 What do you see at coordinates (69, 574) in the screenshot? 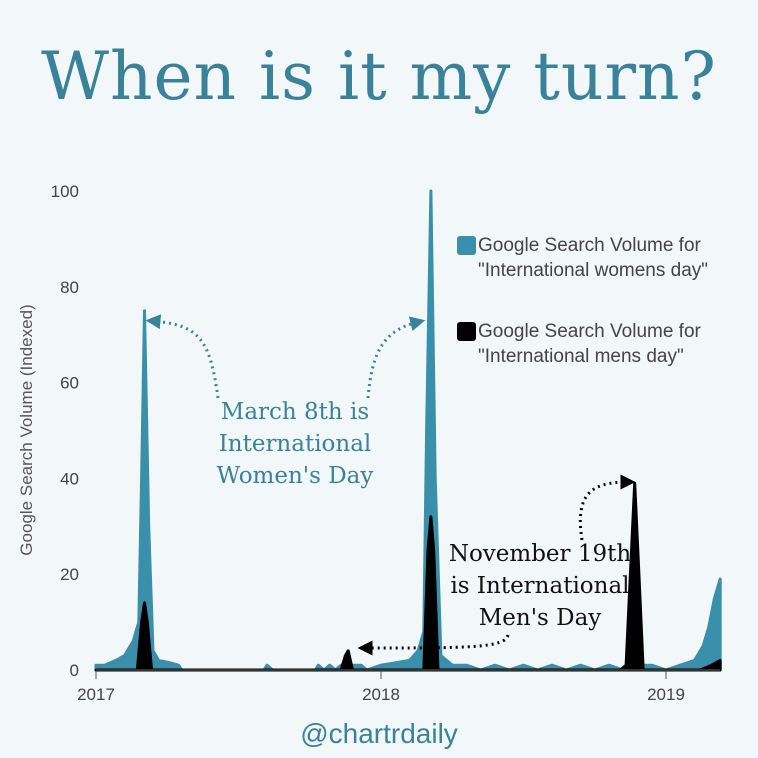
I see `y-tick-label: 20` at bounding box center [69, 574].